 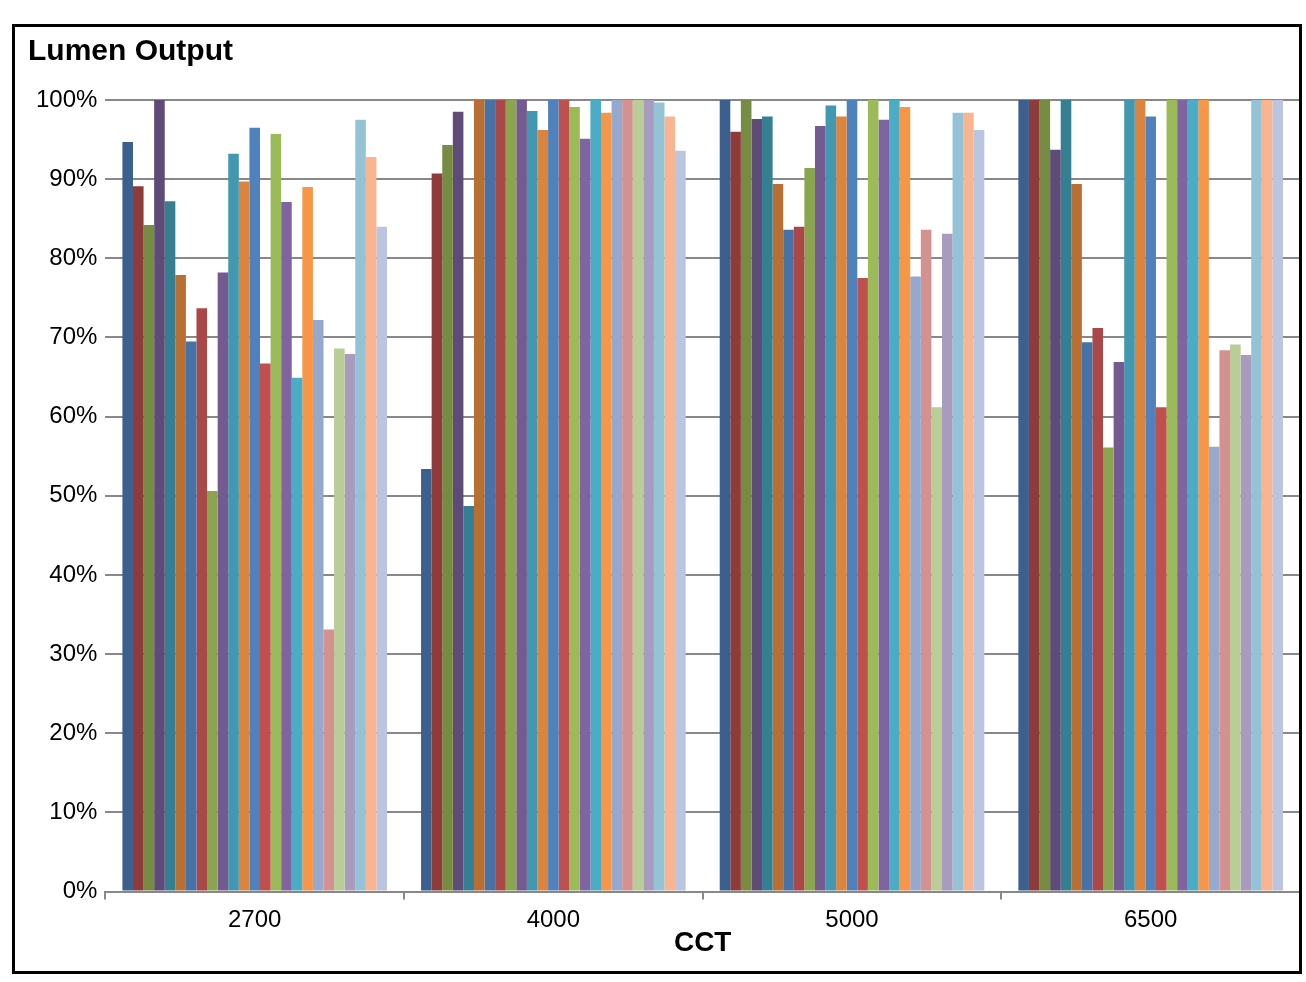 What do you see at coordinates (130, 50) in the screenshot?
I see `chart-title: Lumen Output` at bounding box center [130, 50].